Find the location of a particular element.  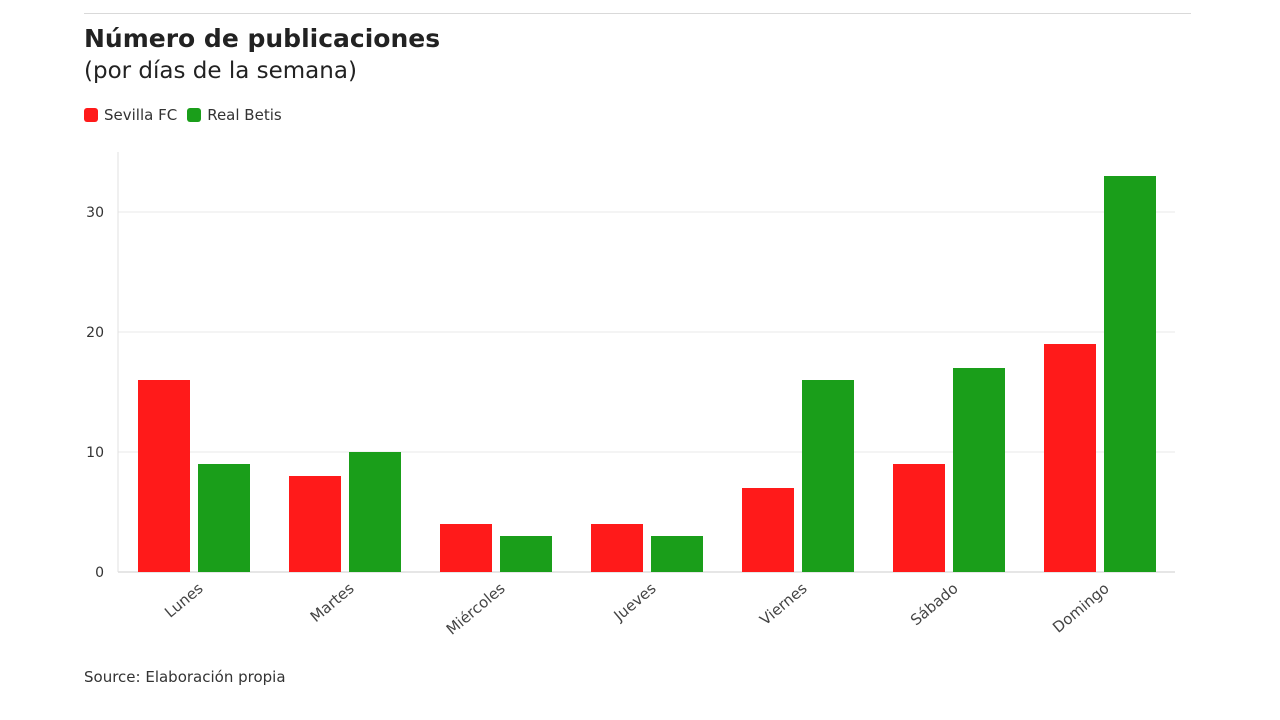

legend-label-sevilla: Sevilla FC is located at coordinates (141, 115).